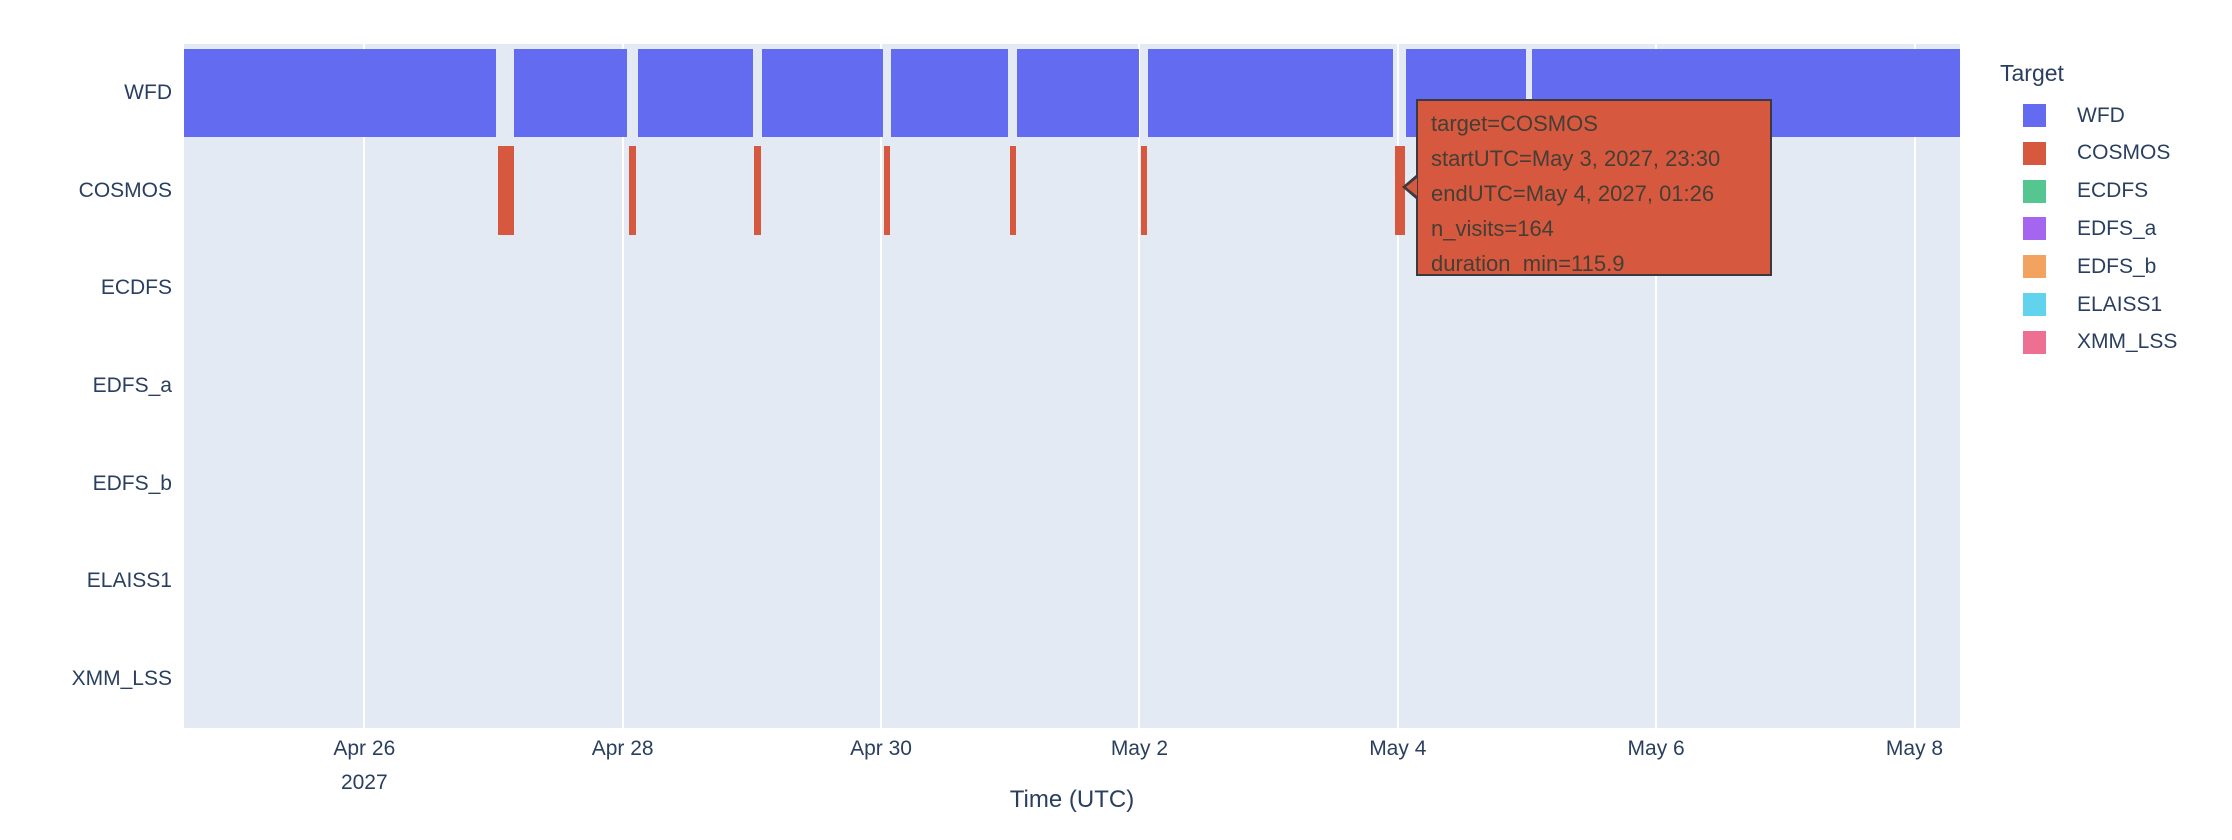  What do you see at coordinates (2127, 342) in the screenshot?
I see `legend-item-label: XMM_LSS` at bounding box center [2127, 342].